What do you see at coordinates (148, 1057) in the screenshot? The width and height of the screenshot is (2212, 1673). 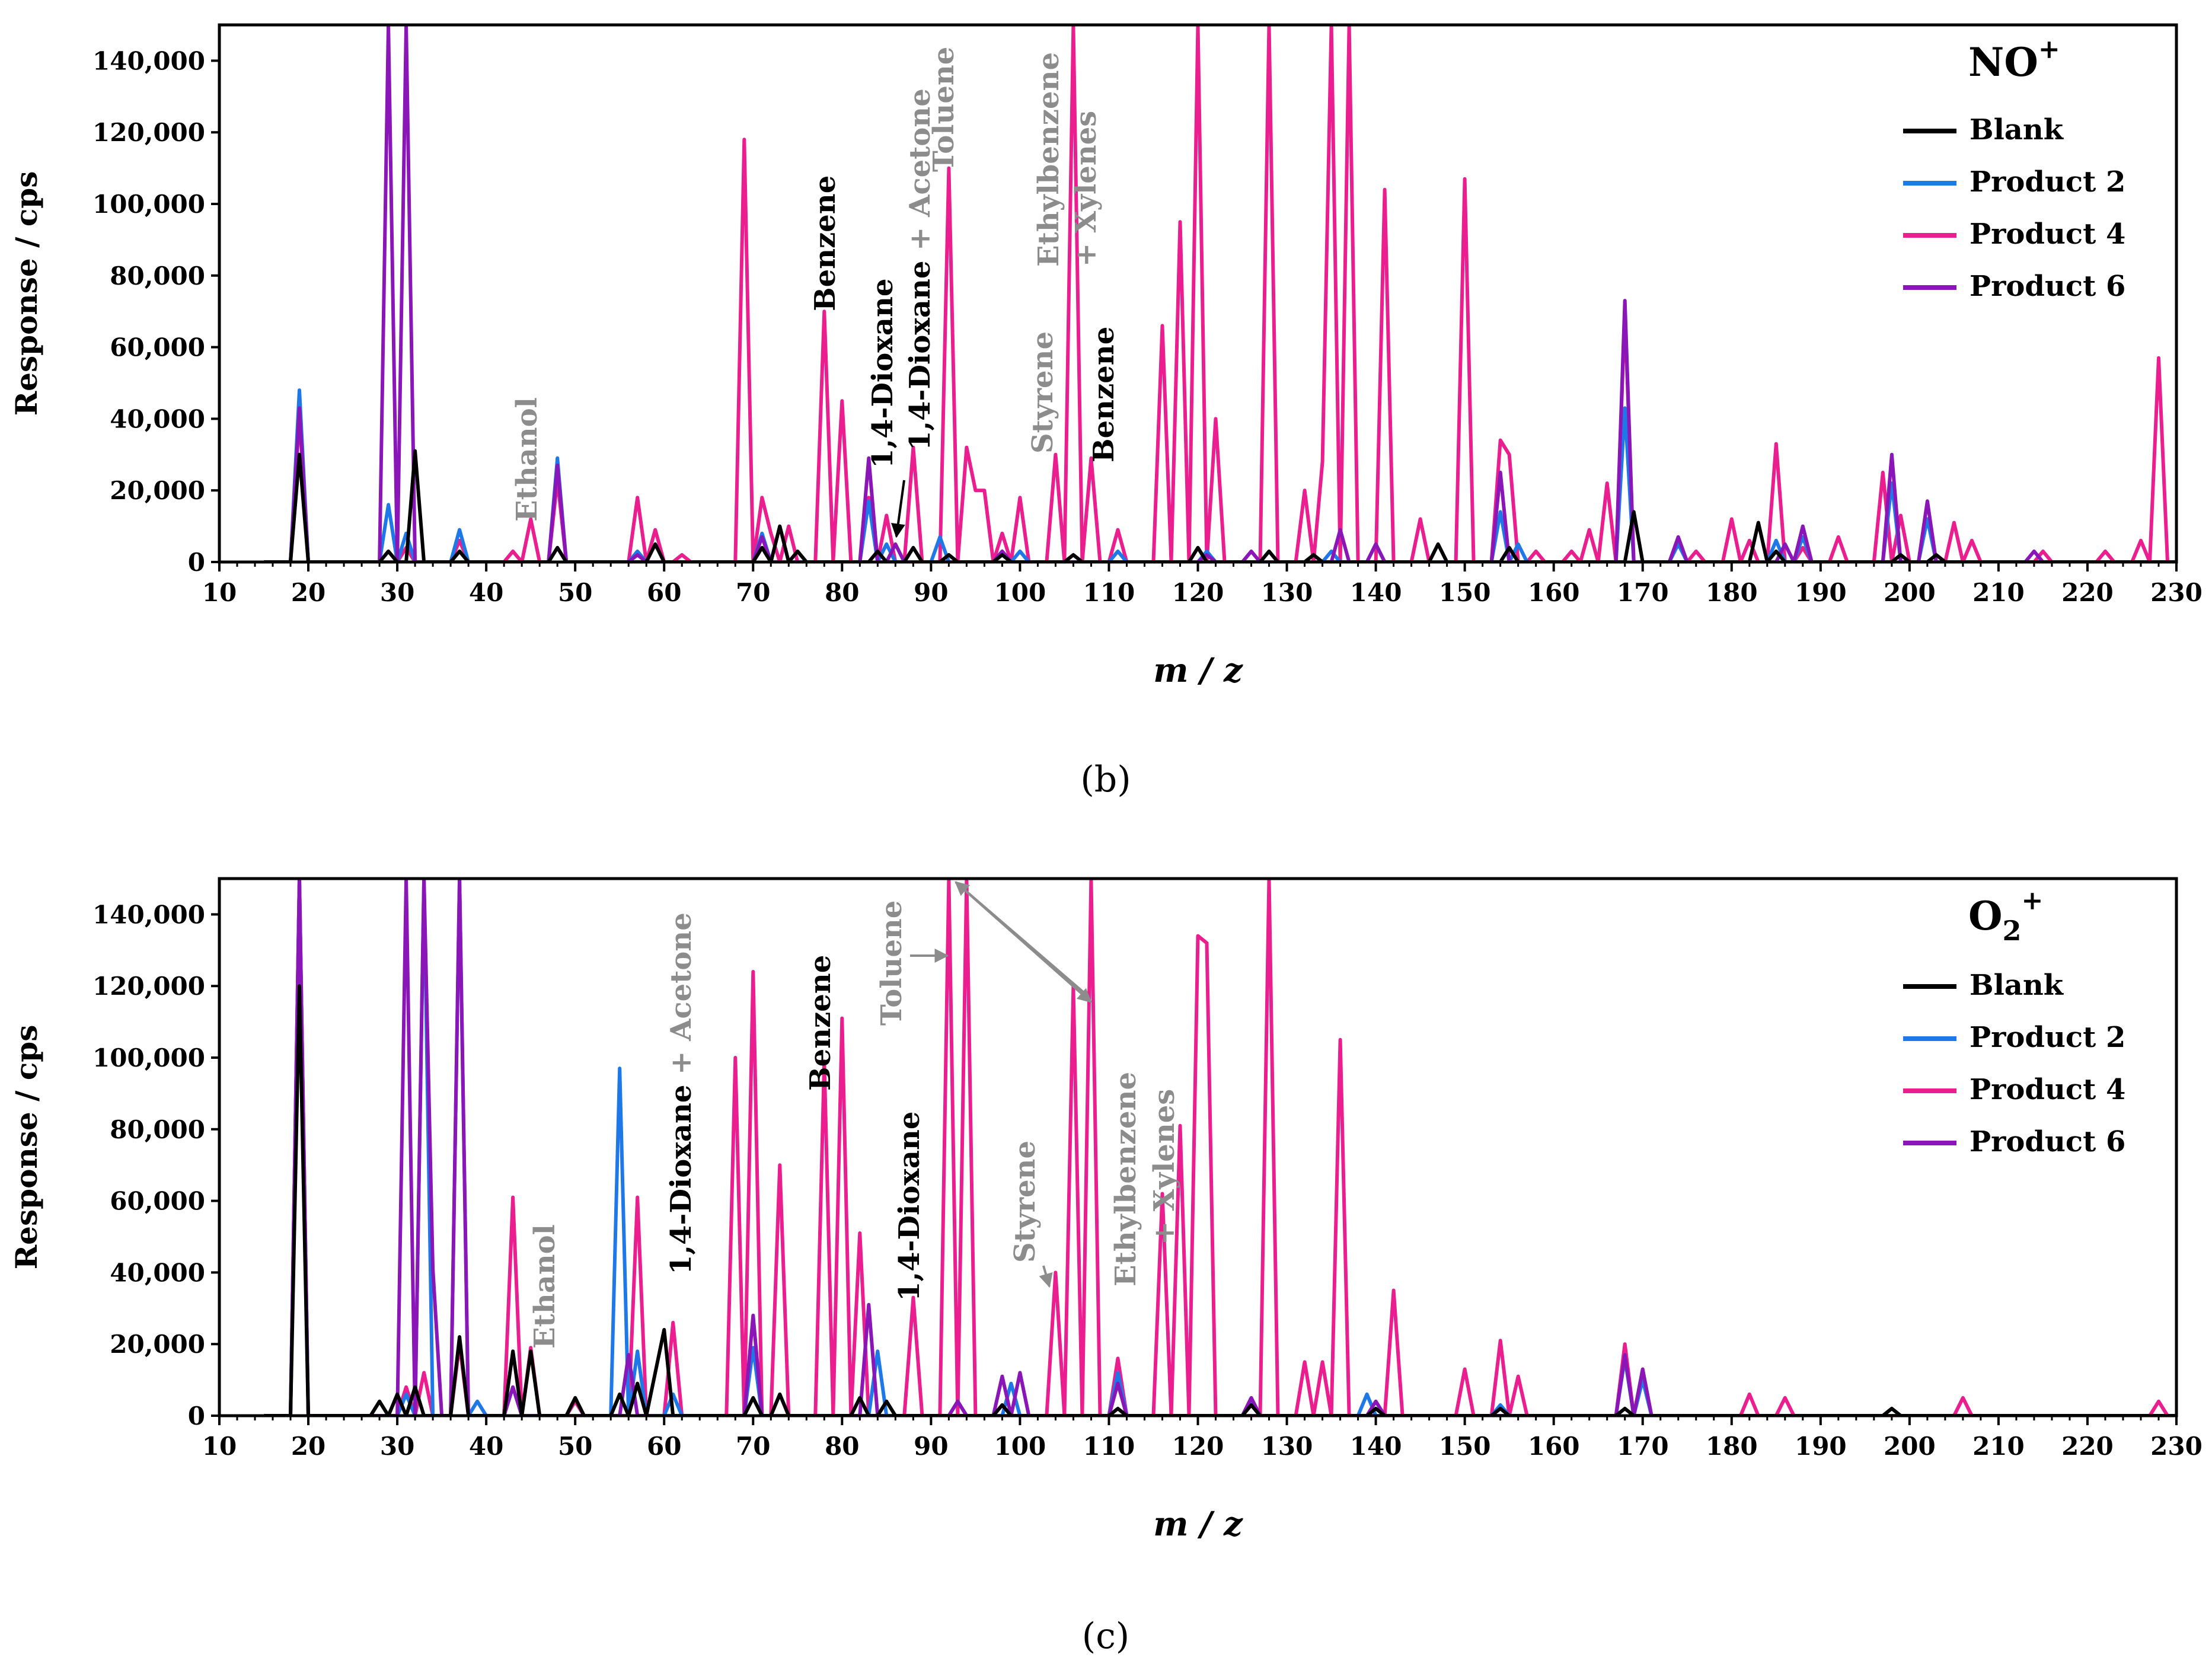 I see `y-tick-label: 100,000` at bounding box center [148, 1057].